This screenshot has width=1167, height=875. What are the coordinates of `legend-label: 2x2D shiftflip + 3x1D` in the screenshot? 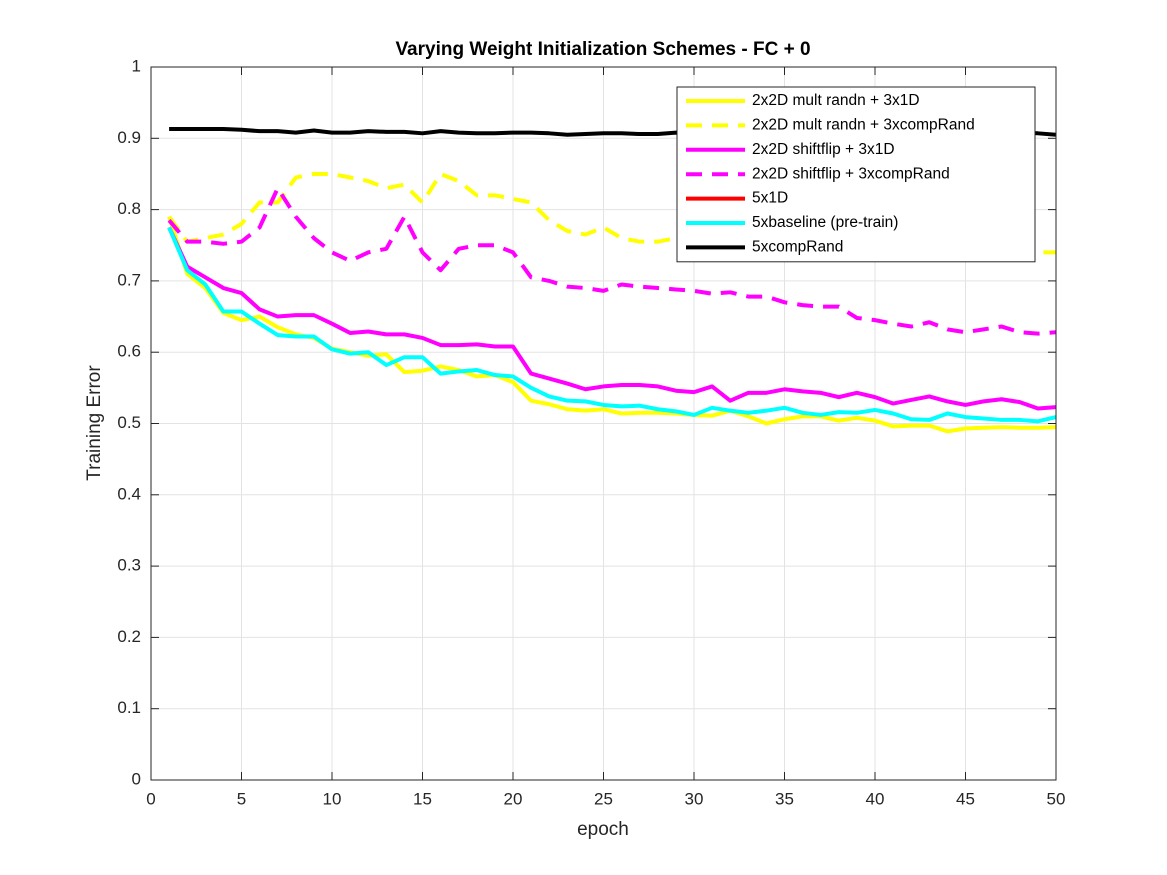 It's located at (823, 149).